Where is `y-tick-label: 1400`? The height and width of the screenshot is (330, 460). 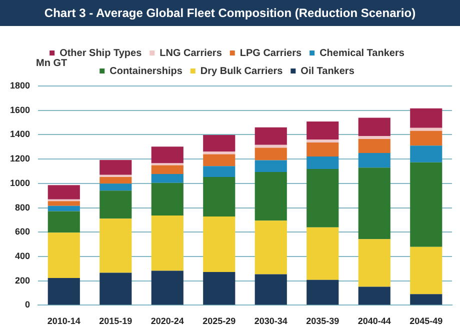
y-tick-label: 1400 is located at coordinates (20, 134).